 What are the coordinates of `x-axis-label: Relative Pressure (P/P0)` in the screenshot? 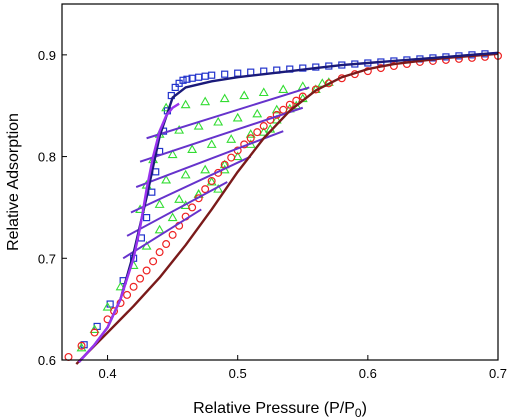 It's located at (280, 410).